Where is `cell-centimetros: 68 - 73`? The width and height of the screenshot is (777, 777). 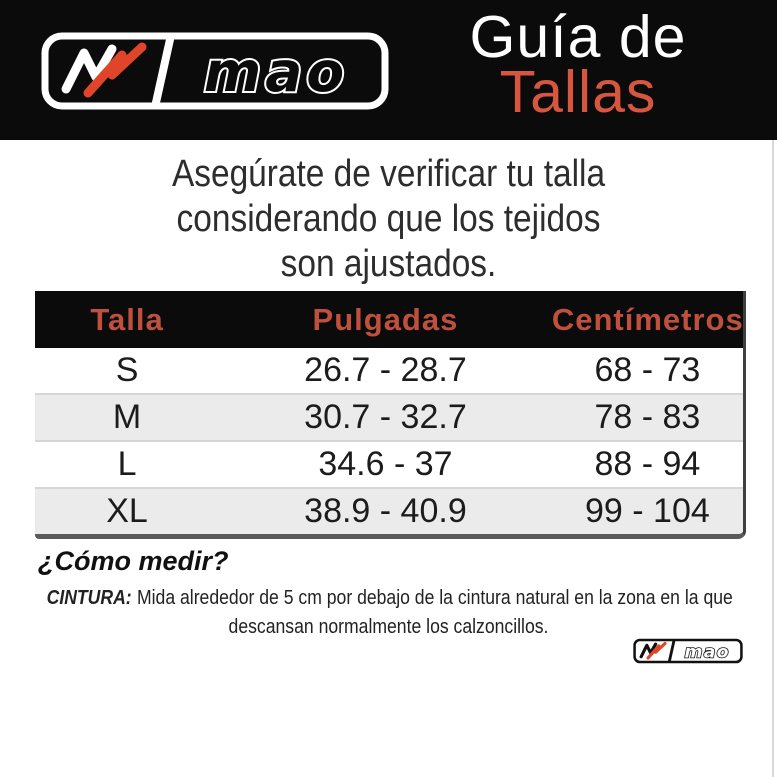 cell-centimetros: 68 - 73 is located at coordinates (647, 370).